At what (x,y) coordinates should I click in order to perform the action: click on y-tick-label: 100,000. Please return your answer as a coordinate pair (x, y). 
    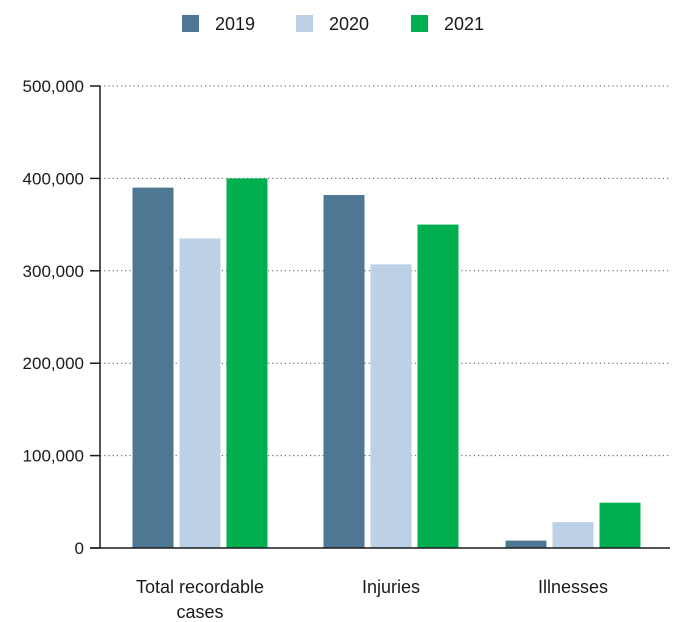
    Looking at the image, I should click on (53, 456).